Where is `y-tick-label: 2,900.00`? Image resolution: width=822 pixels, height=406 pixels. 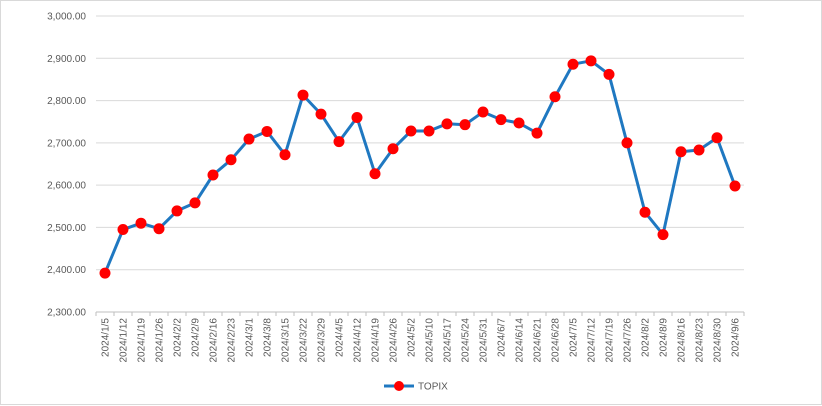 y-tick-label: 2,900.00 is located at coordinates (66, 59).